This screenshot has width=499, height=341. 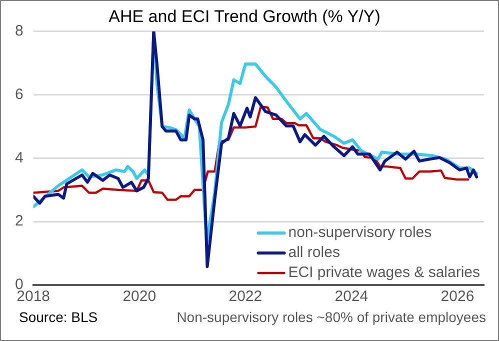 I want to click on chart-title: AHE and ECI Trend Growth (% Y/Y), so click(x=244, y=16).